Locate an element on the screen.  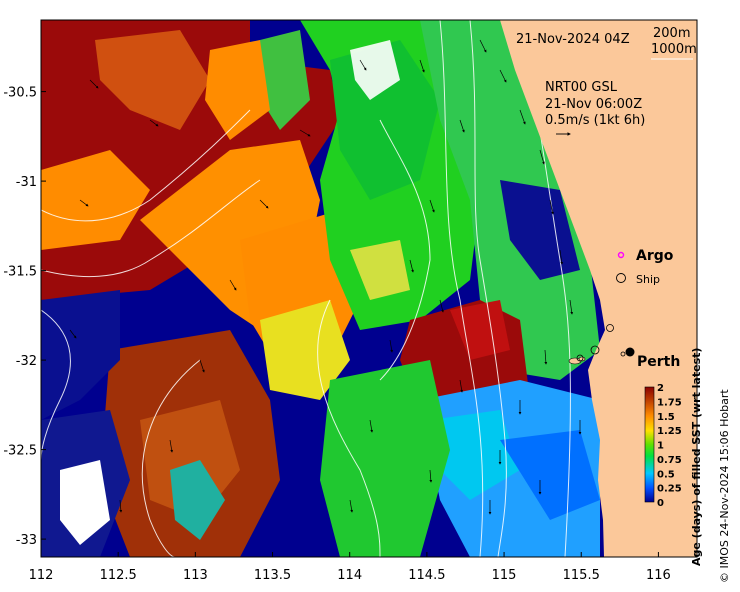
credit-text: © IMOS 24-Nov-2024 15:06 Hobart is located at coordinates (724, 486).